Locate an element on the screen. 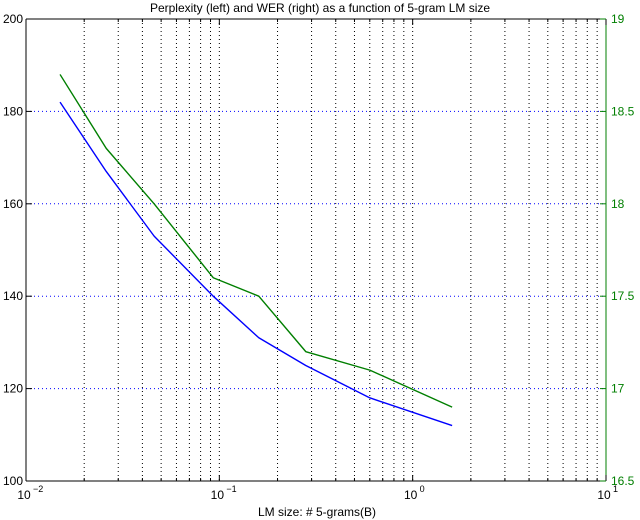 This screenshot has height=520, width=640. left-y-tick-label: 100 is located at coordinates (13, 481).